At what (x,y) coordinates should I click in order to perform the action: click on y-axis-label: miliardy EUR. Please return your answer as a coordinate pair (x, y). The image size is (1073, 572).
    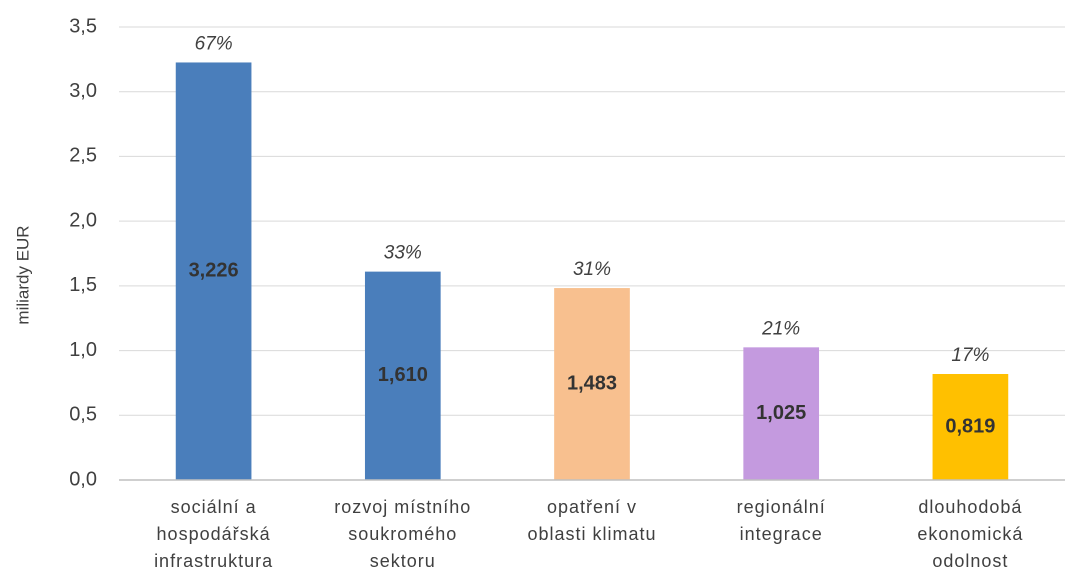
    Looking at the image, I should click on (22, 274).